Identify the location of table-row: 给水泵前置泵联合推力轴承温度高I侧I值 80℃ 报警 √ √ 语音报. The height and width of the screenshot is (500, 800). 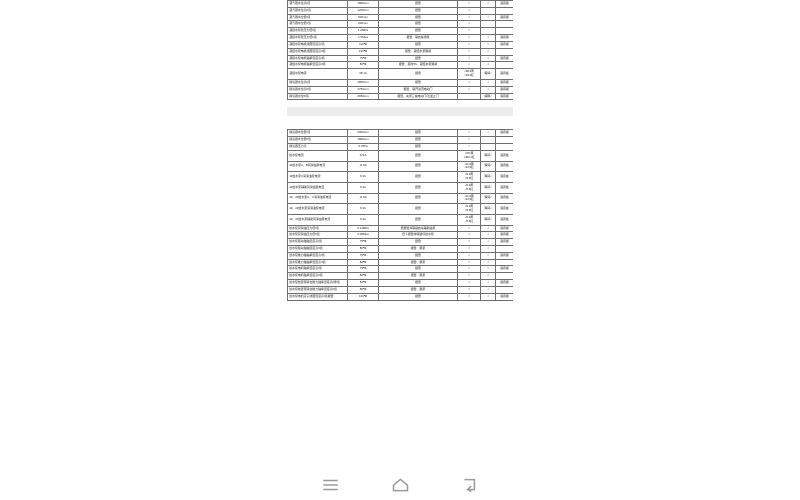
(400, 283).